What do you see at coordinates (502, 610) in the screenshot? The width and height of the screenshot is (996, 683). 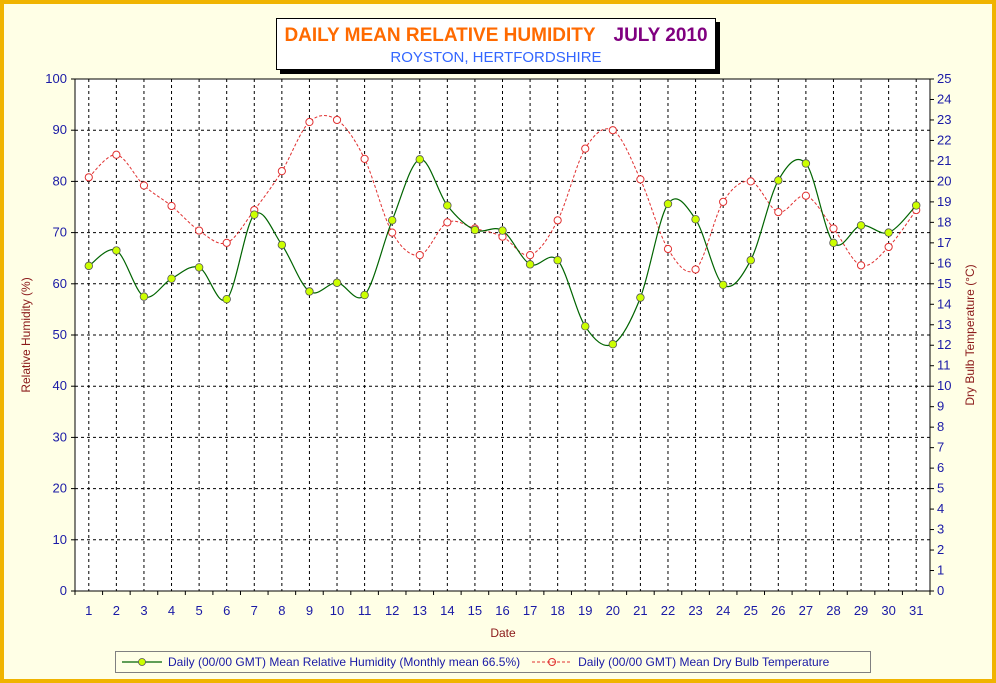 I see `x-tick-label: 16` at bounding box center [502, 610].